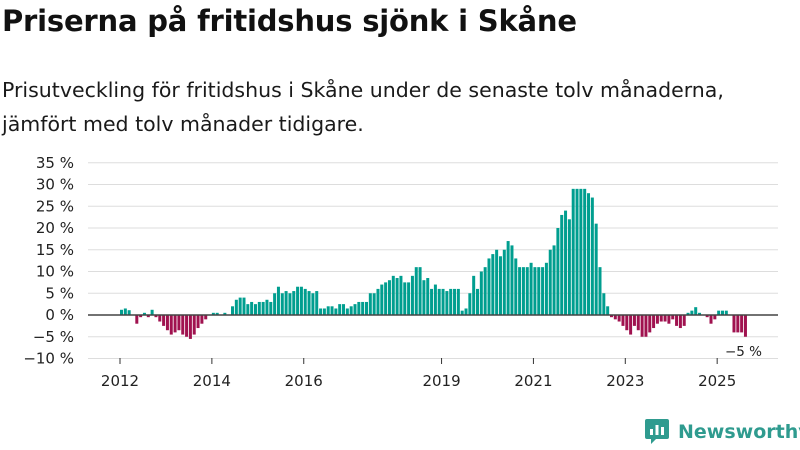  What do you see at coordinates (59, 315) in the screenshot?
I see `y-tick-label: 0 %` at bounding box center [59, 315].